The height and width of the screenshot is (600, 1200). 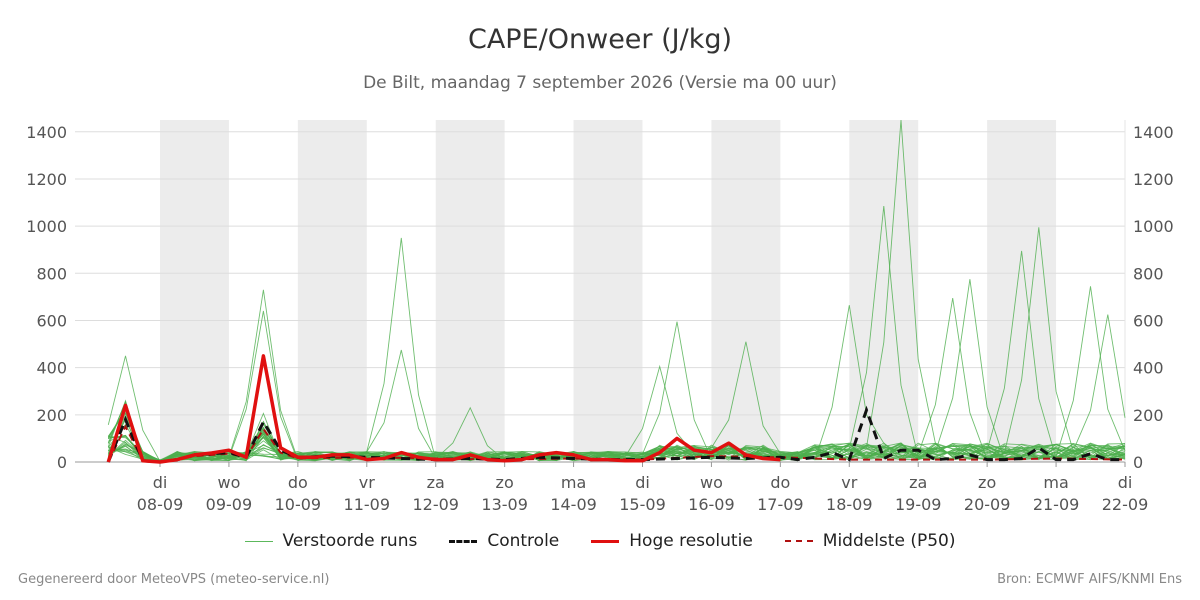 I want to click on x-tick-date: 17-09, so click(x=780, y=504).